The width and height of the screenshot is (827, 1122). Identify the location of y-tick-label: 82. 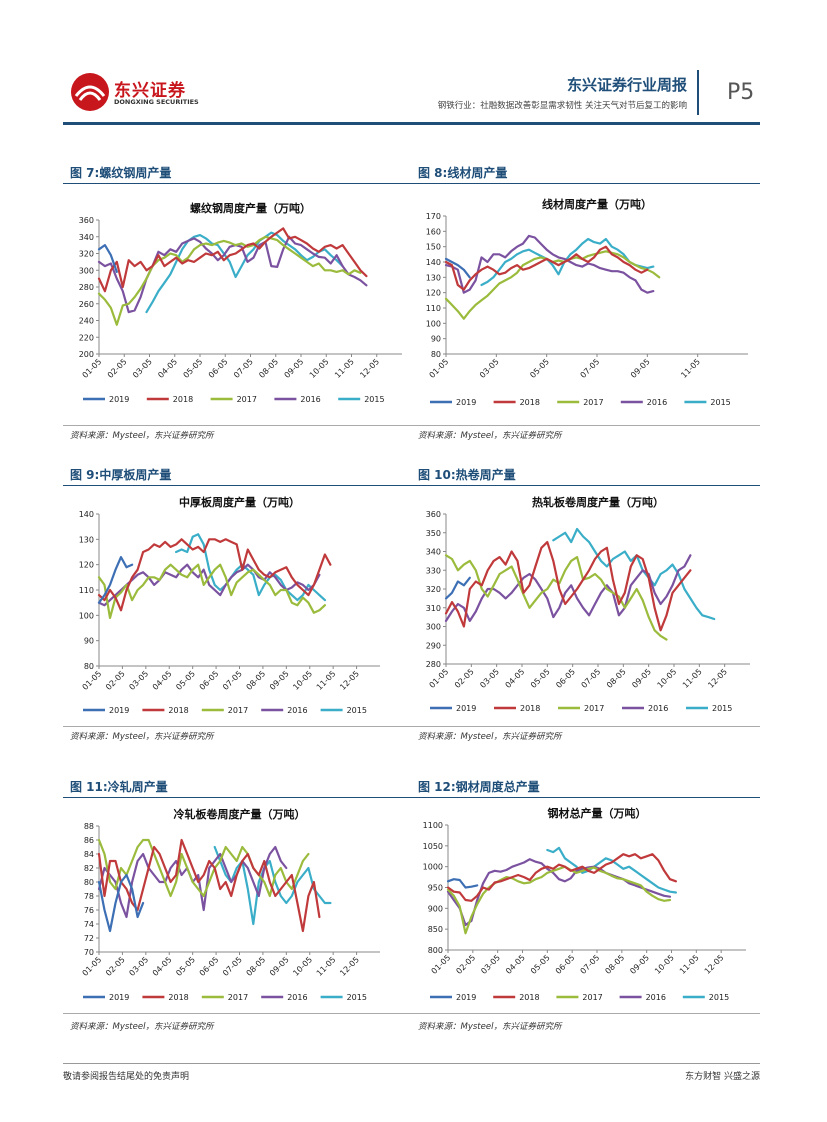
(89, 868).